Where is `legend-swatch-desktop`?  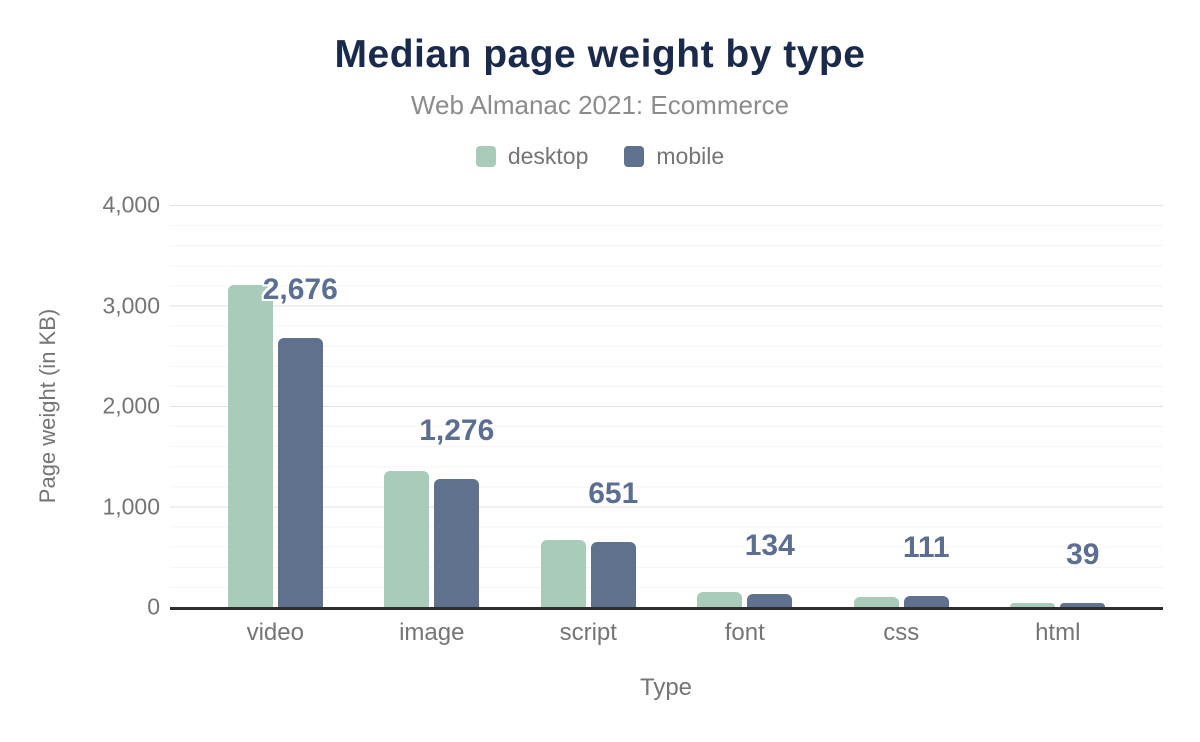
legend-swatch-desktop is located at coordinates (485, 156).